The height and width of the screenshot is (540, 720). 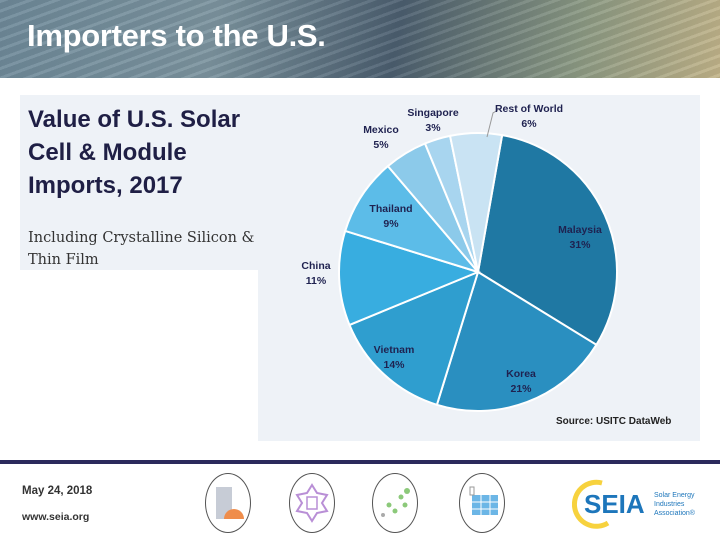 What do you see at coordinates (529, 124) in the screenshot?
I see `slice-value-label: 6%` at bounding box center [529, 124].